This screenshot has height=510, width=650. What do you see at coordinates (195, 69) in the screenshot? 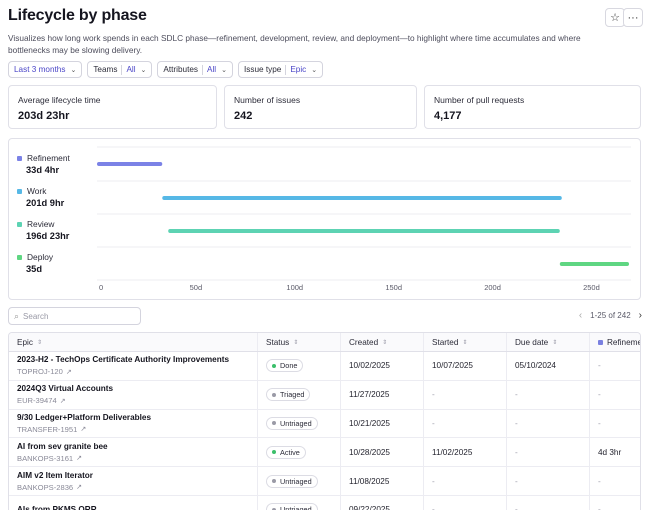
I see `attributes-filter: Attributes All ⌄` at bounding box center [195, 69].